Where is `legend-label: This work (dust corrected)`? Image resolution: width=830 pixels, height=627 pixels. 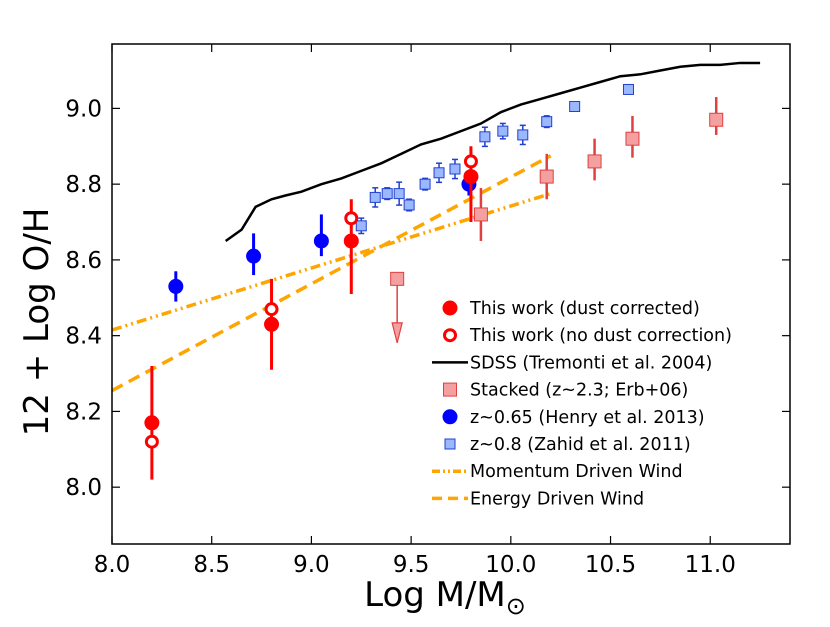 legend-label: This work (dust corrected) is located at coordinates (584, 309).